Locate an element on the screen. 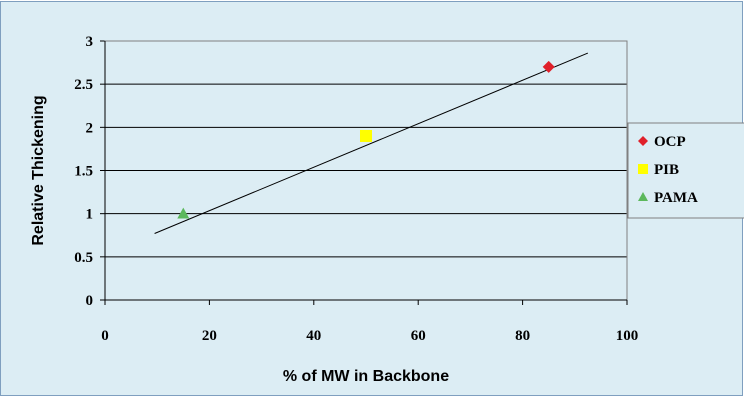 The height and width of the screenshot is (397, 744). legend-marker-pama is located at coordinates (643, 196).